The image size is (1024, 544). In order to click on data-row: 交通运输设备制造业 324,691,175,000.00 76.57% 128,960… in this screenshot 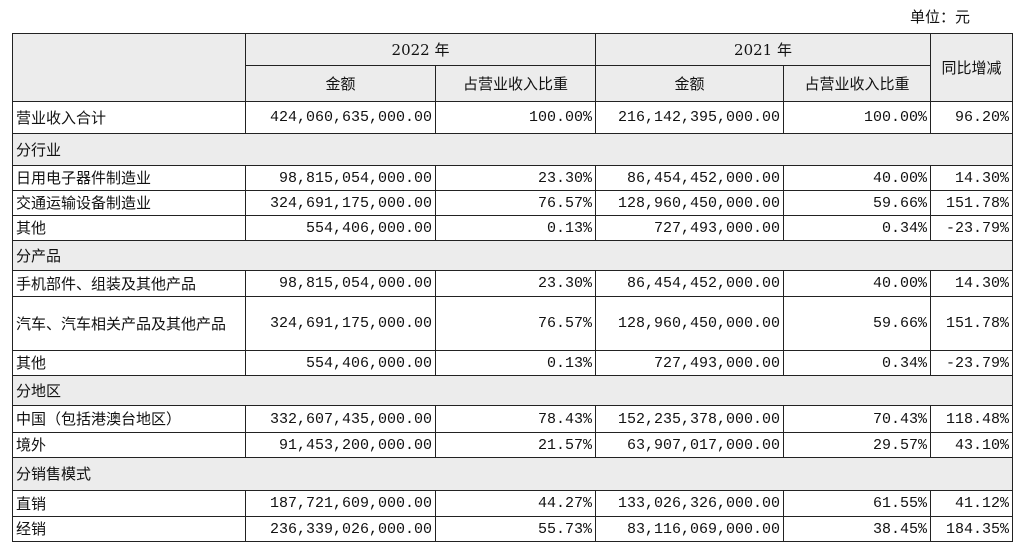, I will do `click(513, 203)`.